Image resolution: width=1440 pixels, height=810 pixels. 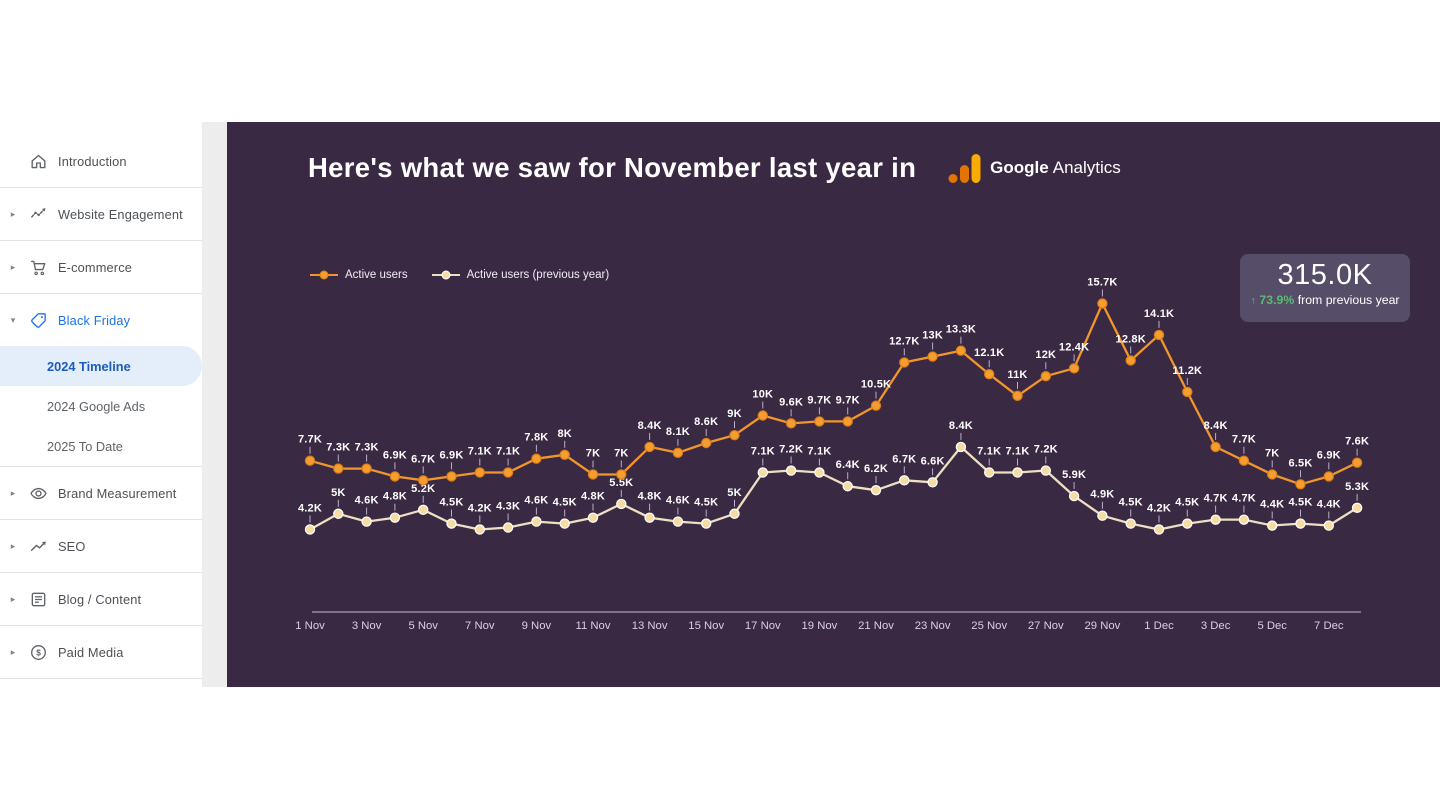 I want to click on legend-item-active-users: Active users, so click(x=359, y=275).